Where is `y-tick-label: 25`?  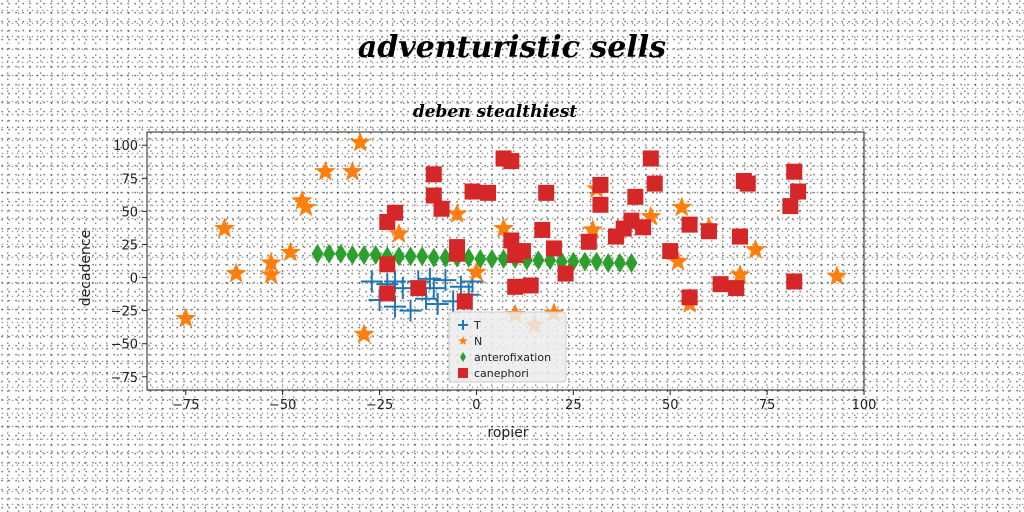 y-tick-label: 25 is located at coordinates (129, 245).